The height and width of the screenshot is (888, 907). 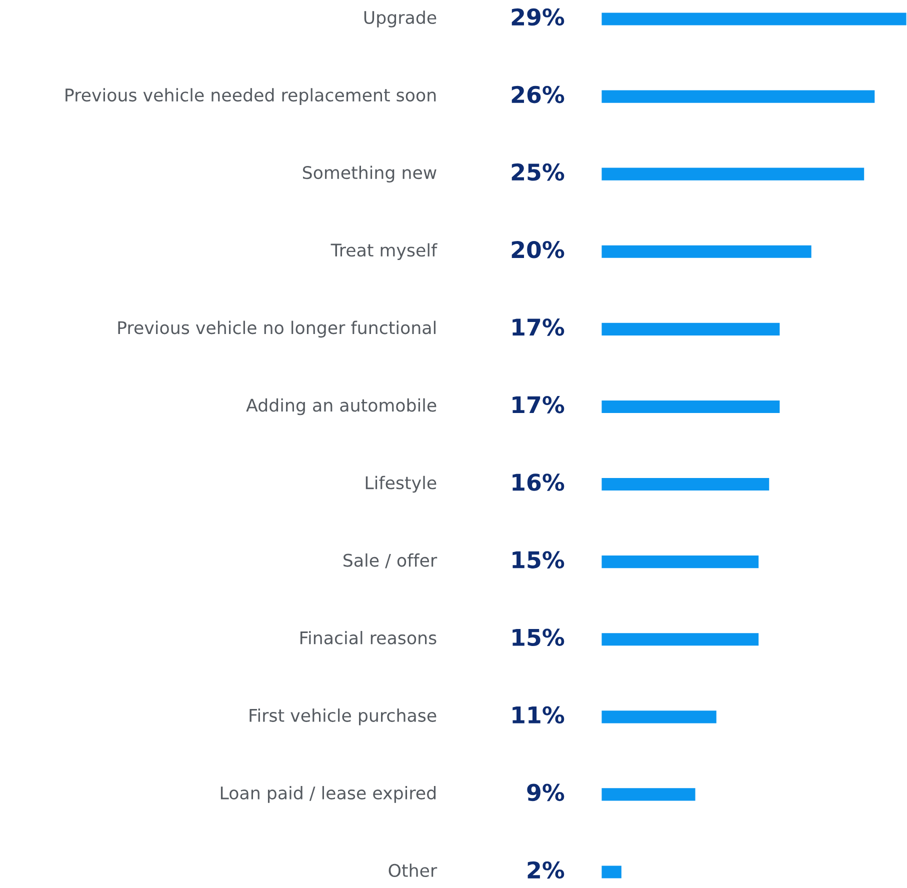 What do you see at coordinates (277, 329) in the screenshot?
I see `y-tick-label: Previous vehicle no longer functional` at bounding box center [277, 329].